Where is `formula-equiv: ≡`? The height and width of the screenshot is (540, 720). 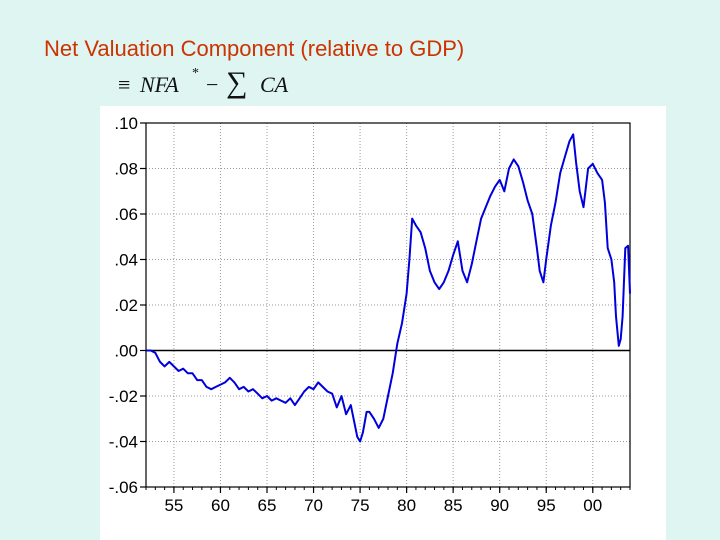 formula-equiv: ≡ is located at coordinates (124, 84).